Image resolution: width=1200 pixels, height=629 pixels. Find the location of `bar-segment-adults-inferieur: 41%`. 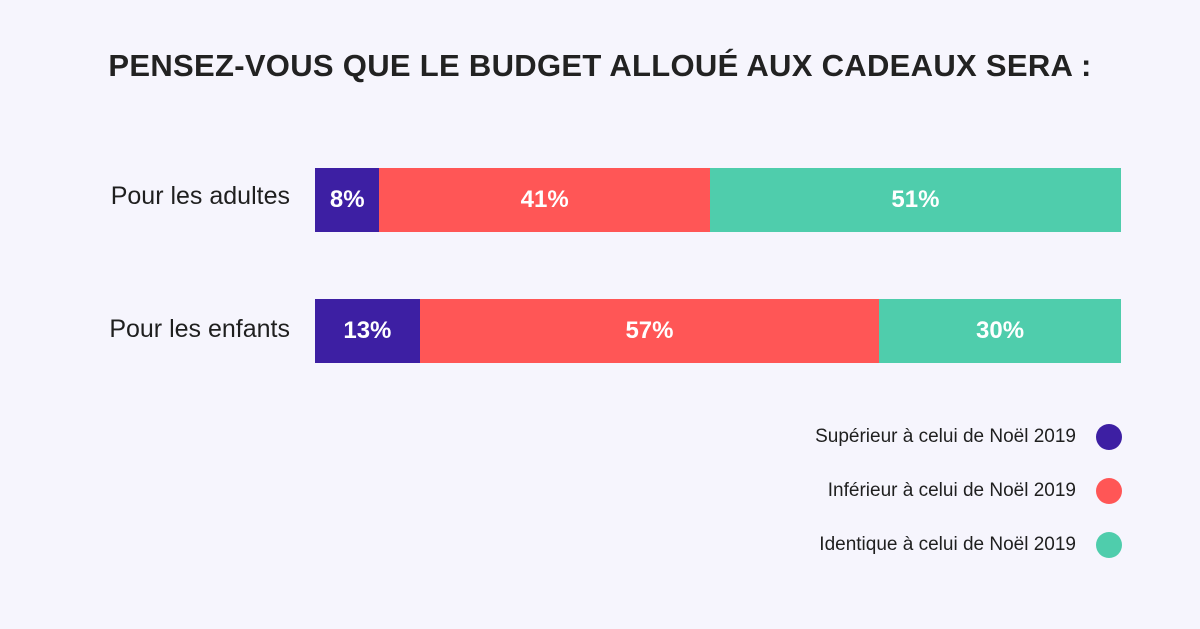

bar-segment-adults-inferieur: 41% is located at coordinates (544, 200).